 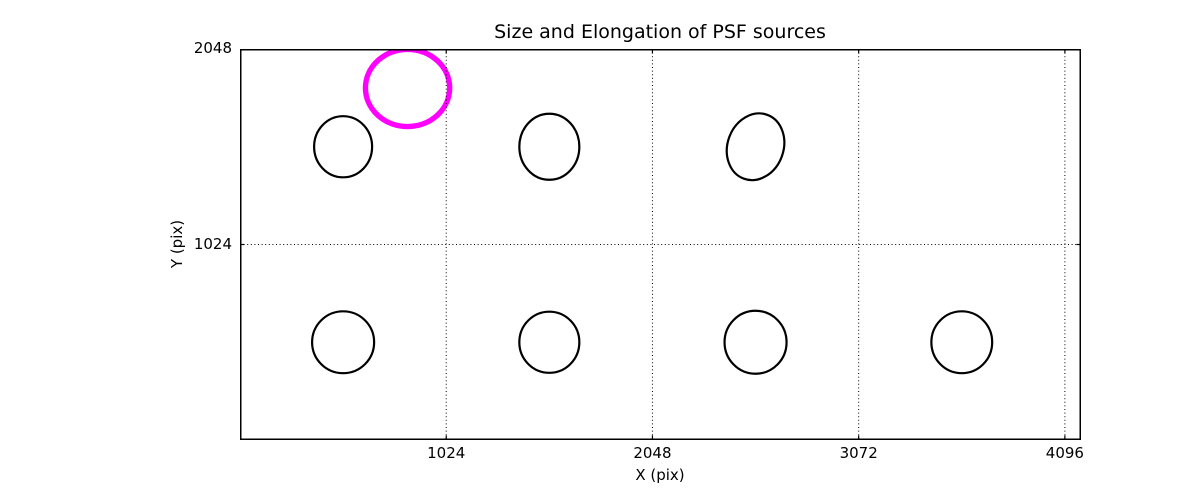 I want to click on chart-title: Size and Elongation of PSF sources, so click(x=660, y=32).